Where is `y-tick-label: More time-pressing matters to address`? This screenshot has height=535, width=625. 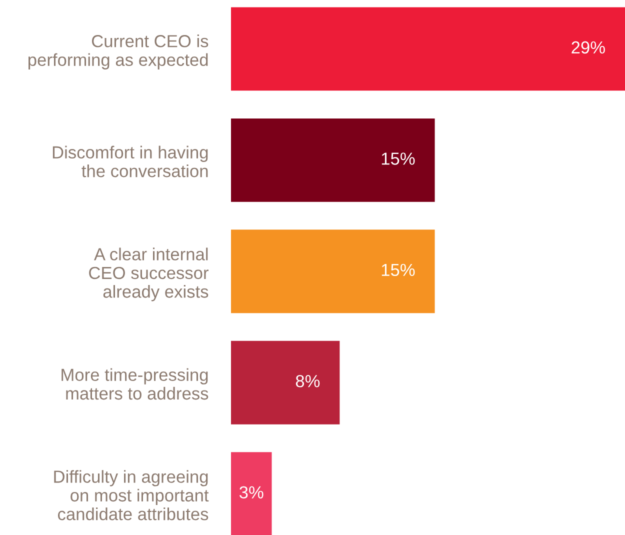
y-tick-label: More time-pressing matters to address is located at coordinates (135, 384).